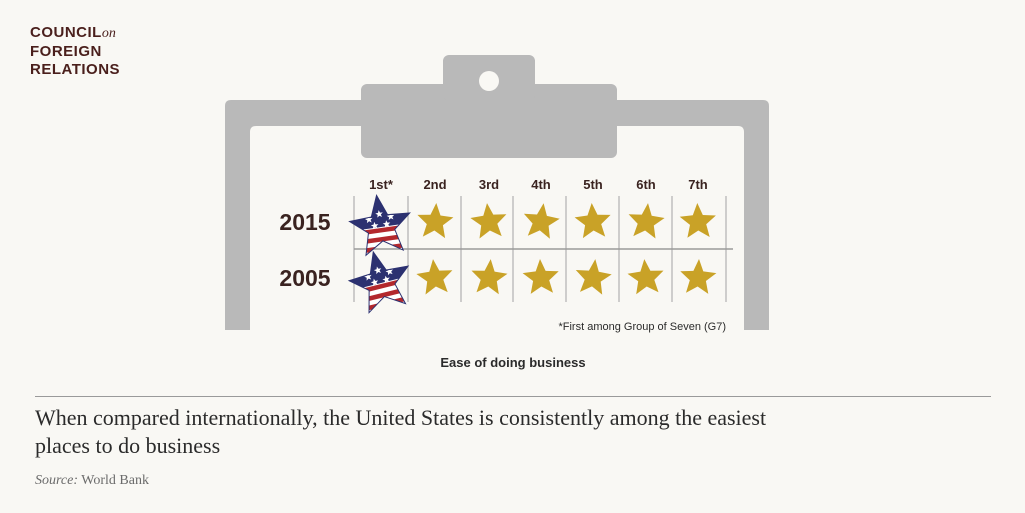 Image resolution: width=1025 pixels, height=513 pixels. Describe the element at coordinates (66, 51) in the screenshot. I see `logo-line2: FOREIGN` at that location.